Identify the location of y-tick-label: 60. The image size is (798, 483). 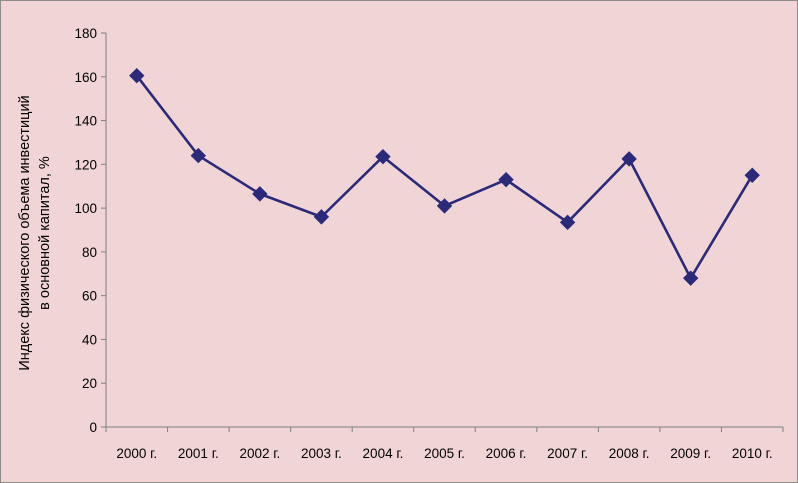
(89, 296).